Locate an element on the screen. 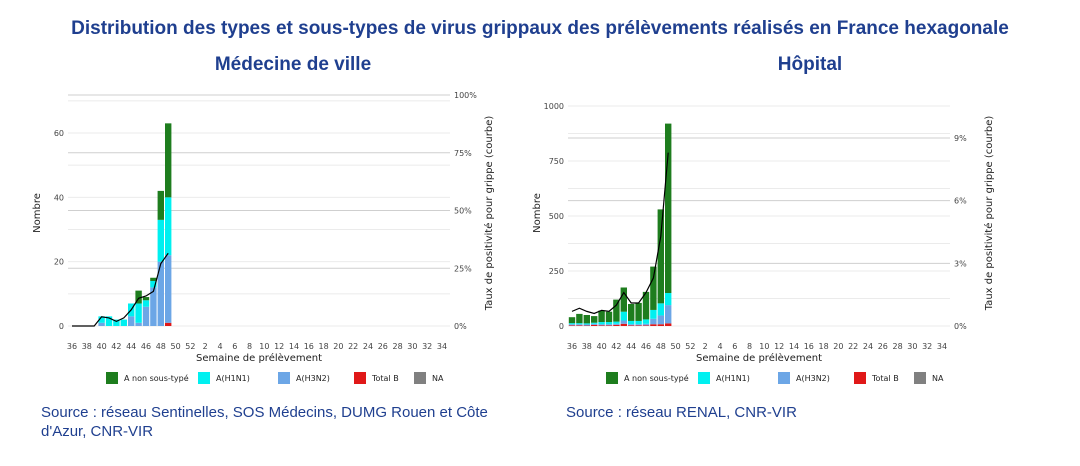 This screenshot has height=466, width=1080. y-tick-label: 500 is located at coordinates (556, 216).